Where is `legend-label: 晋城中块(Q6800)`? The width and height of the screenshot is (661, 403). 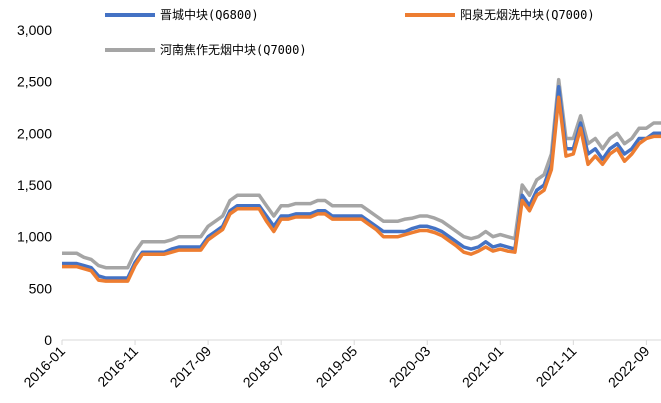
legend-label: 晋城中块(Q6800) is located at coordinates (209, 14).